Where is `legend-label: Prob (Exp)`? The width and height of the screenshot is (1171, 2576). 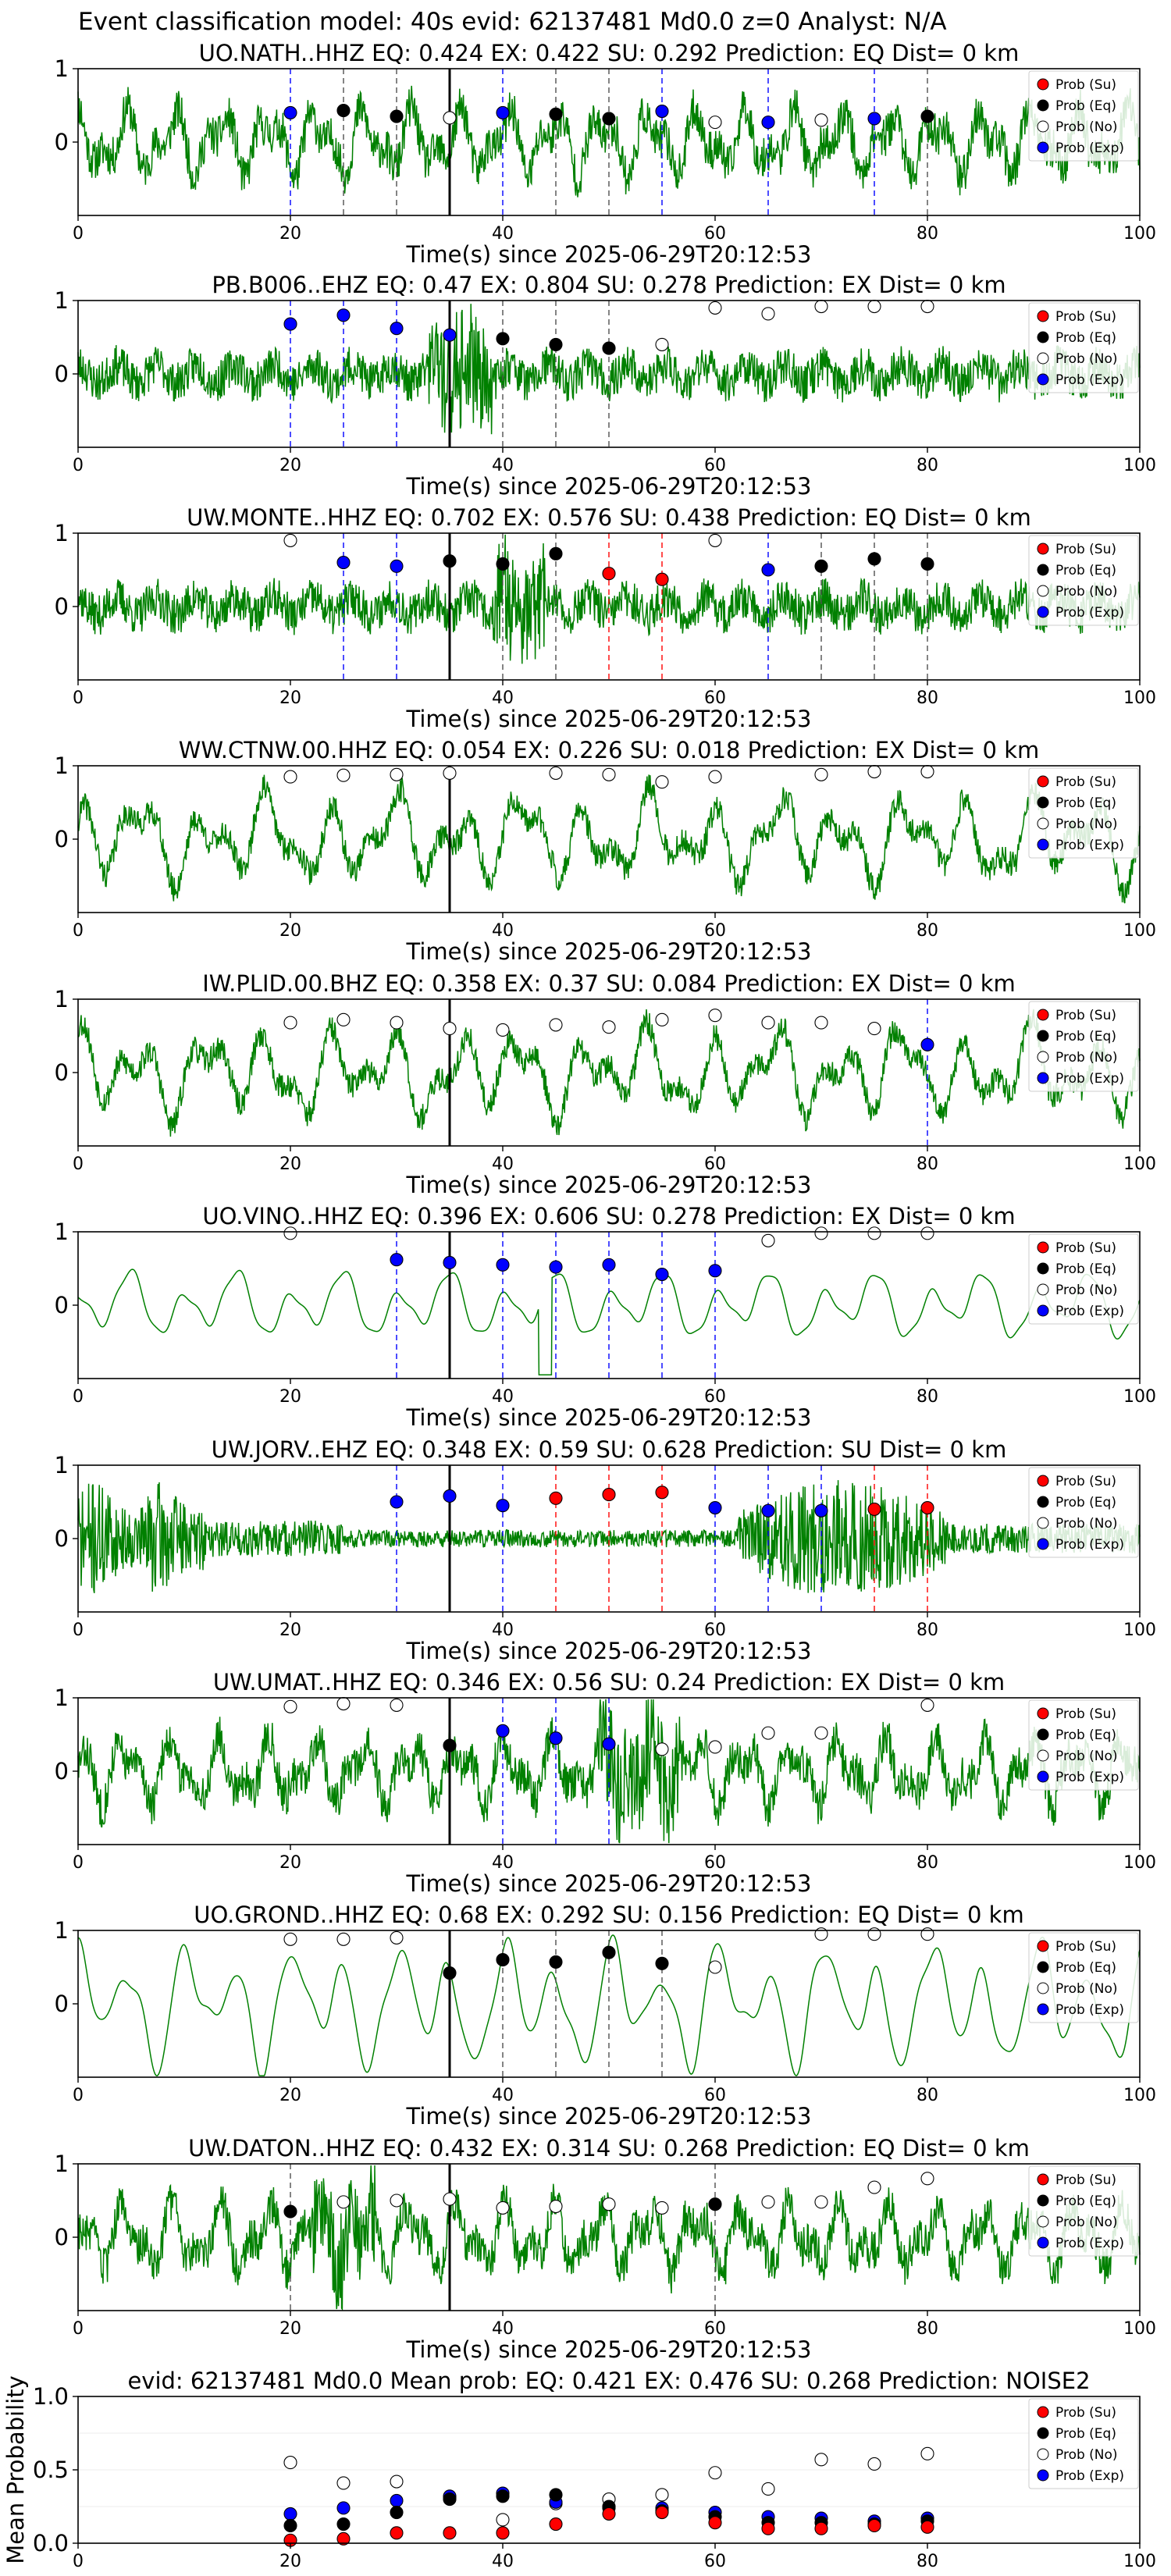 legend-label: Prob (Exp) is located at coordinates (1089, 845).